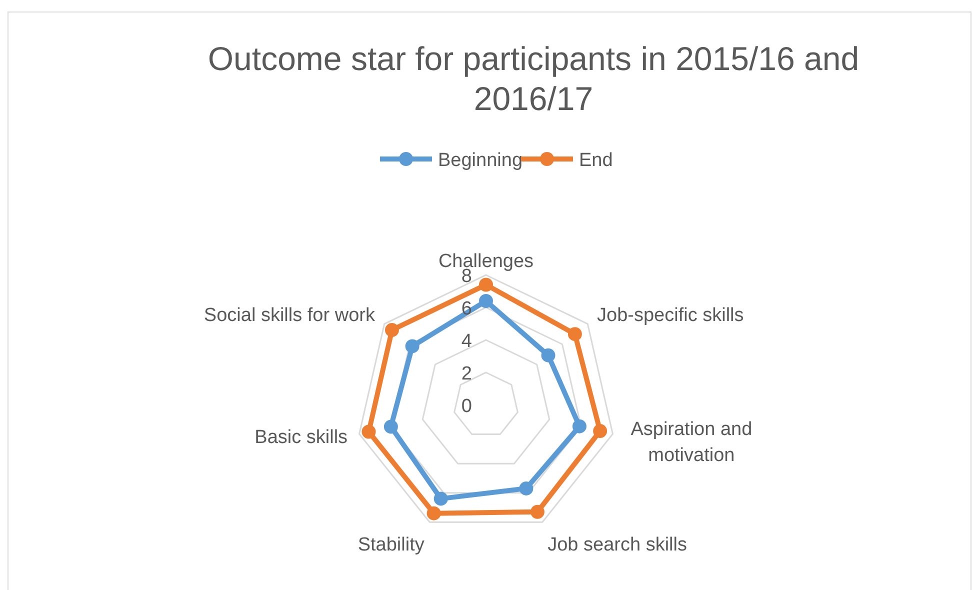 The width and height of the screenshot is (973, 590). I want to click on spoke-label: Basic skills, so click(301, 437).